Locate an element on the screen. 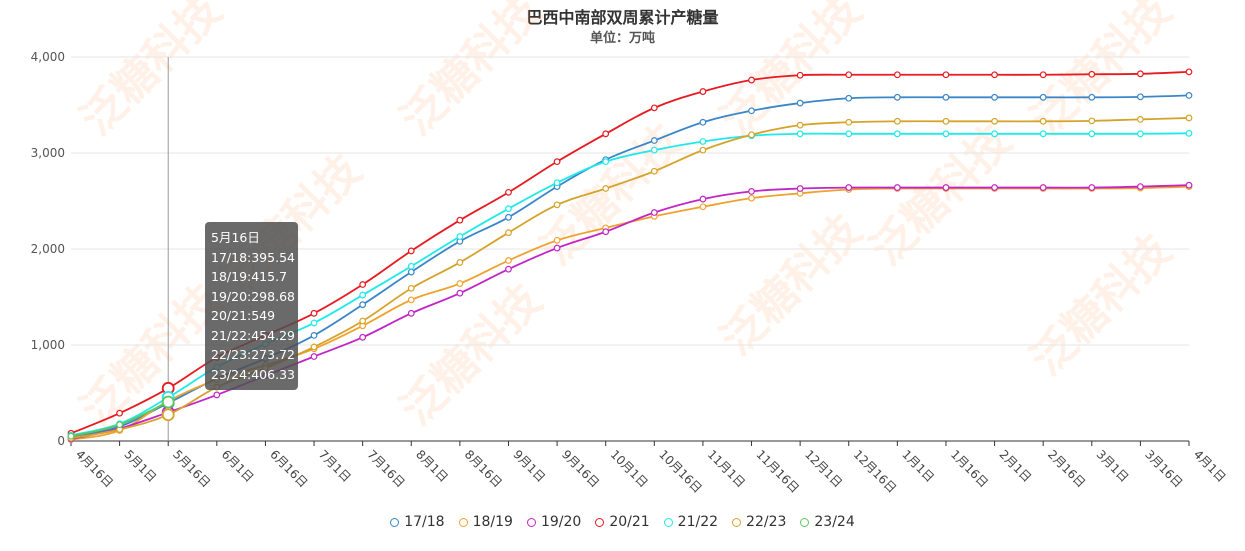 The image size is (1245, 551). legend-item: 21/22 is located at coordinates (690, 522).